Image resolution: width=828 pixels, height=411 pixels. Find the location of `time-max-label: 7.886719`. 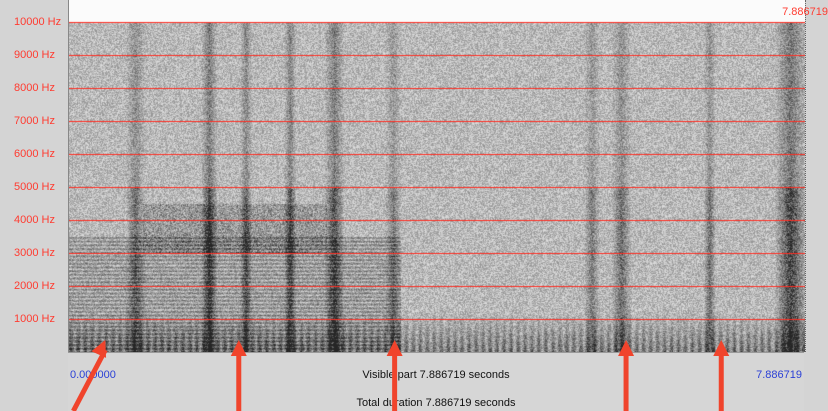

time-max-label: 7.886719 is located at coordinates (805, 12).